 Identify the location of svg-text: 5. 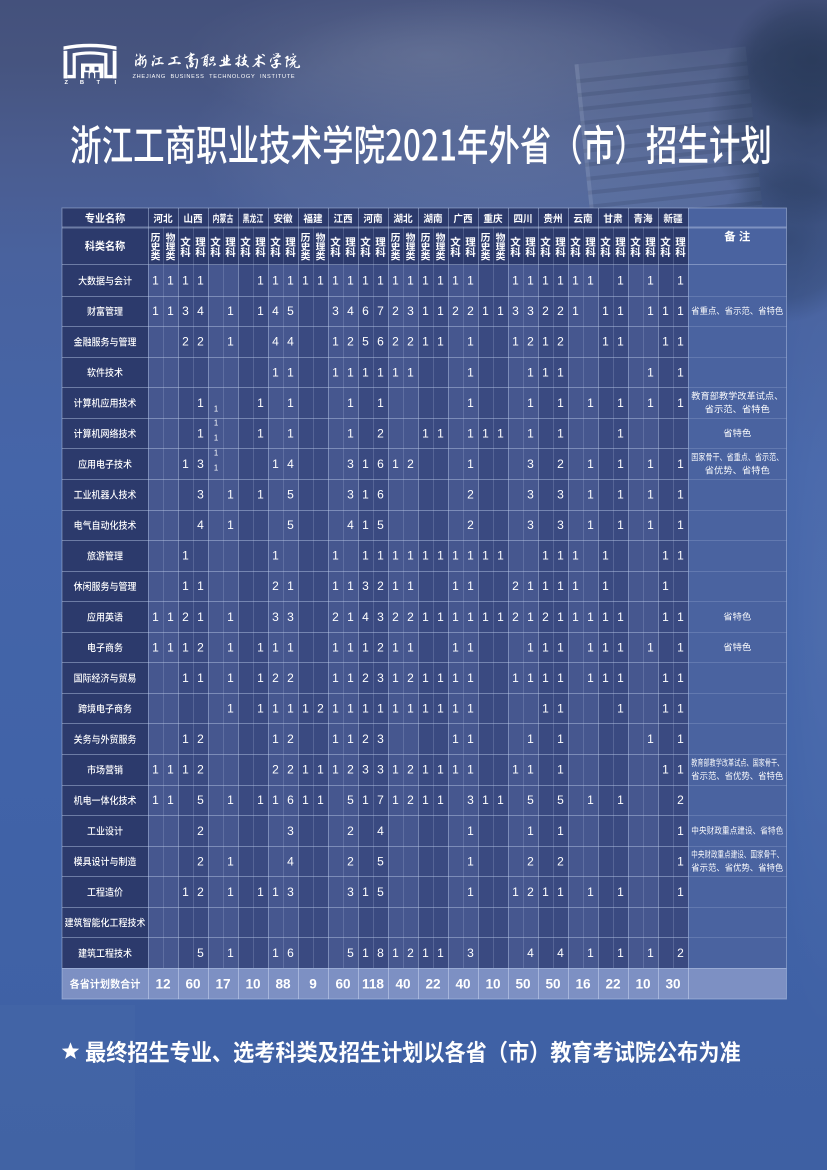
(380, 861).